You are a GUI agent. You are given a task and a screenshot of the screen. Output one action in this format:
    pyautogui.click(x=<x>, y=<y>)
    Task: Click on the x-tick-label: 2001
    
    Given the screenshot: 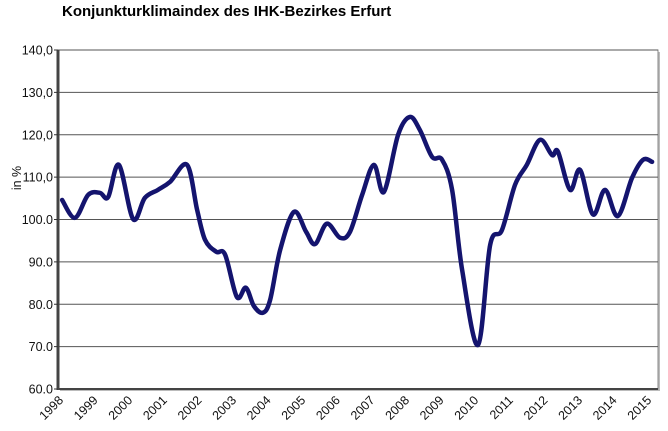 What is the action you would take?
    pyautogui.click(x=155, y=408)
    